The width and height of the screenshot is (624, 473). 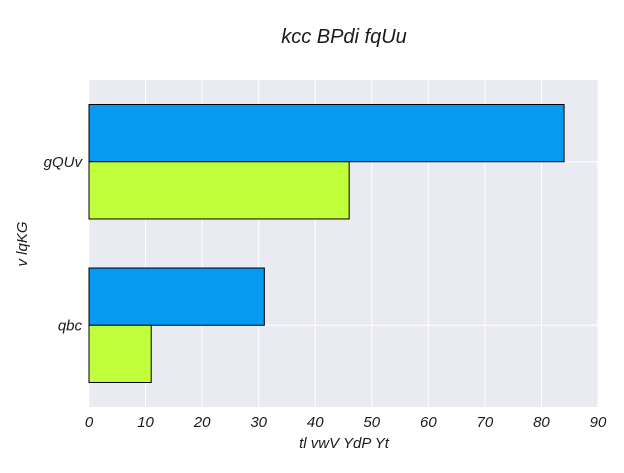 What do you see at coordinates (346, 422) in the screenshot?
I see `x-tick-labels: 0 10 20 30 40 50 60 70 80 90` at bounding box center [346, 422].